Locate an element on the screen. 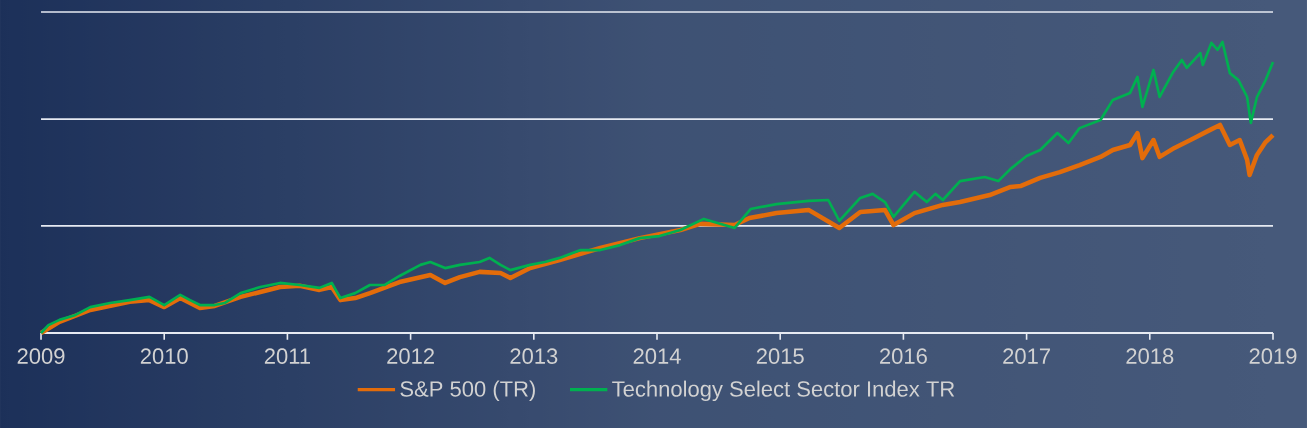  x-tick-label: 2017 is located at coordinates (1026, 356).